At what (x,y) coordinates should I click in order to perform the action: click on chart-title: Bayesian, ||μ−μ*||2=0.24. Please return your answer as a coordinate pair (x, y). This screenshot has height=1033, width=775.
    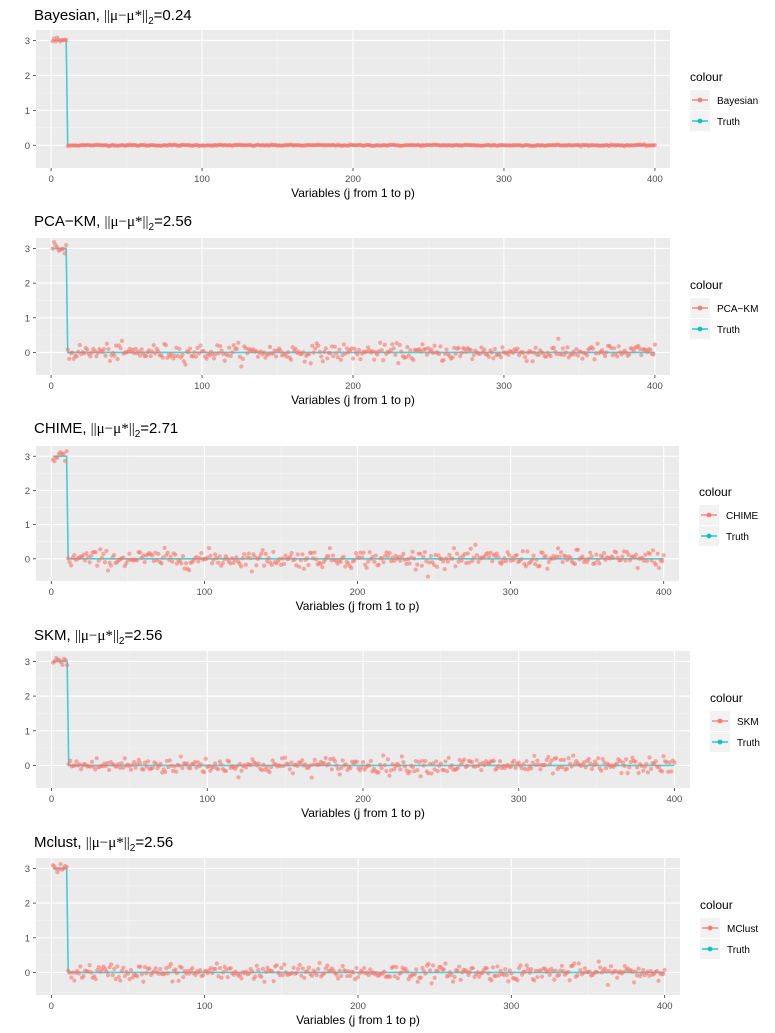
    Looking at the image, I should click on (113, 17).